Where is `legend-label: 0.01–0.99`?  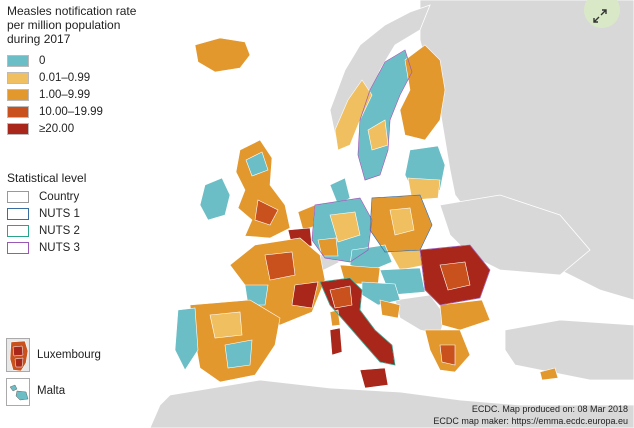 legend-label: 0.01–0.99 is located at coordinates (65, 77).